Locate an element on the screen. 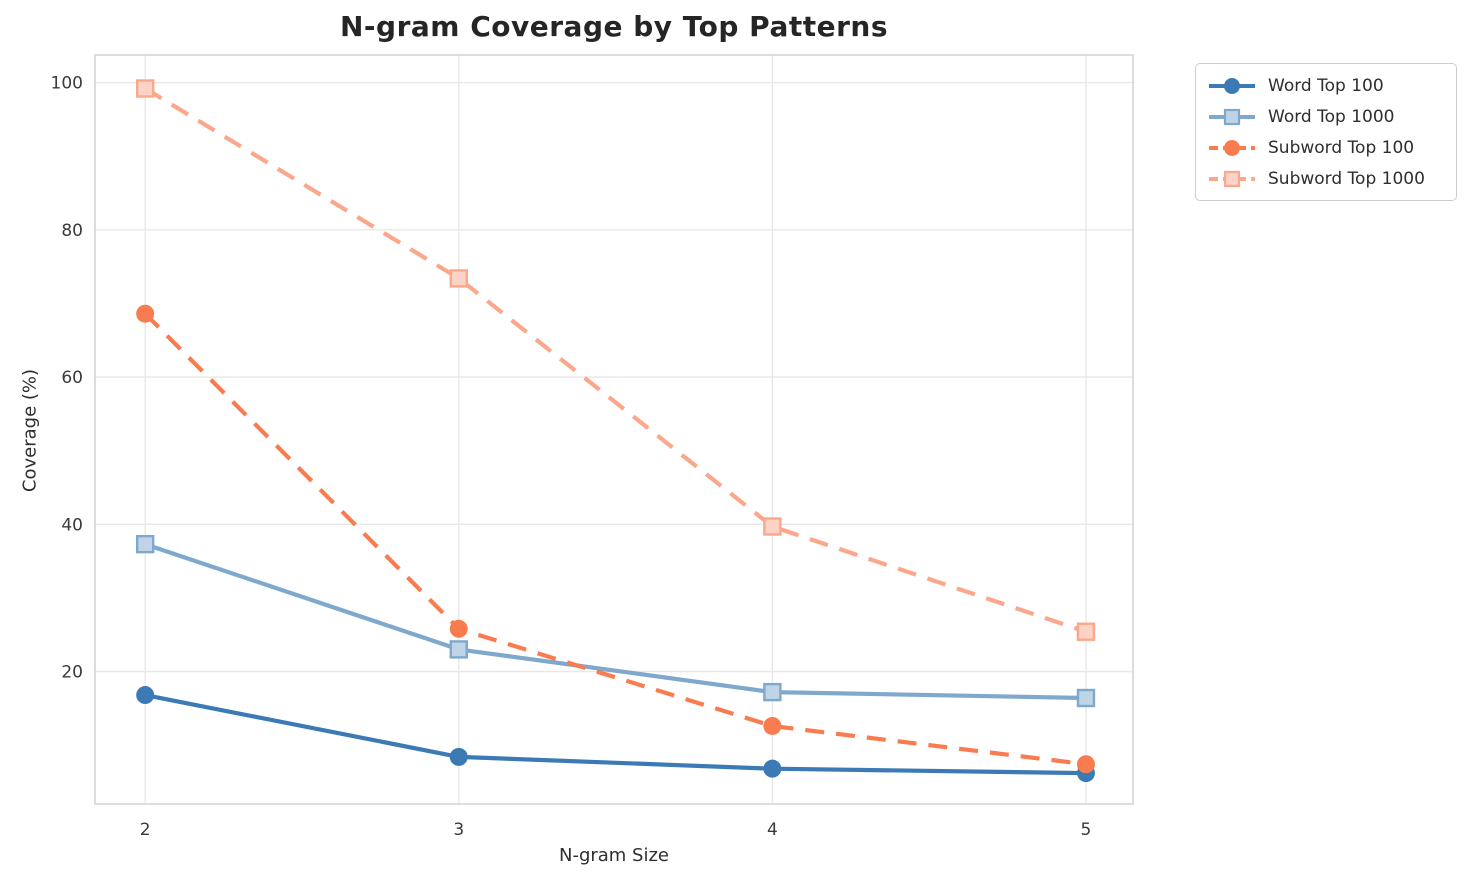 This screenshot has width=1478, height=885. legend-item-word-top-100: Word Top 100 is located at coordinates (1326, 85).